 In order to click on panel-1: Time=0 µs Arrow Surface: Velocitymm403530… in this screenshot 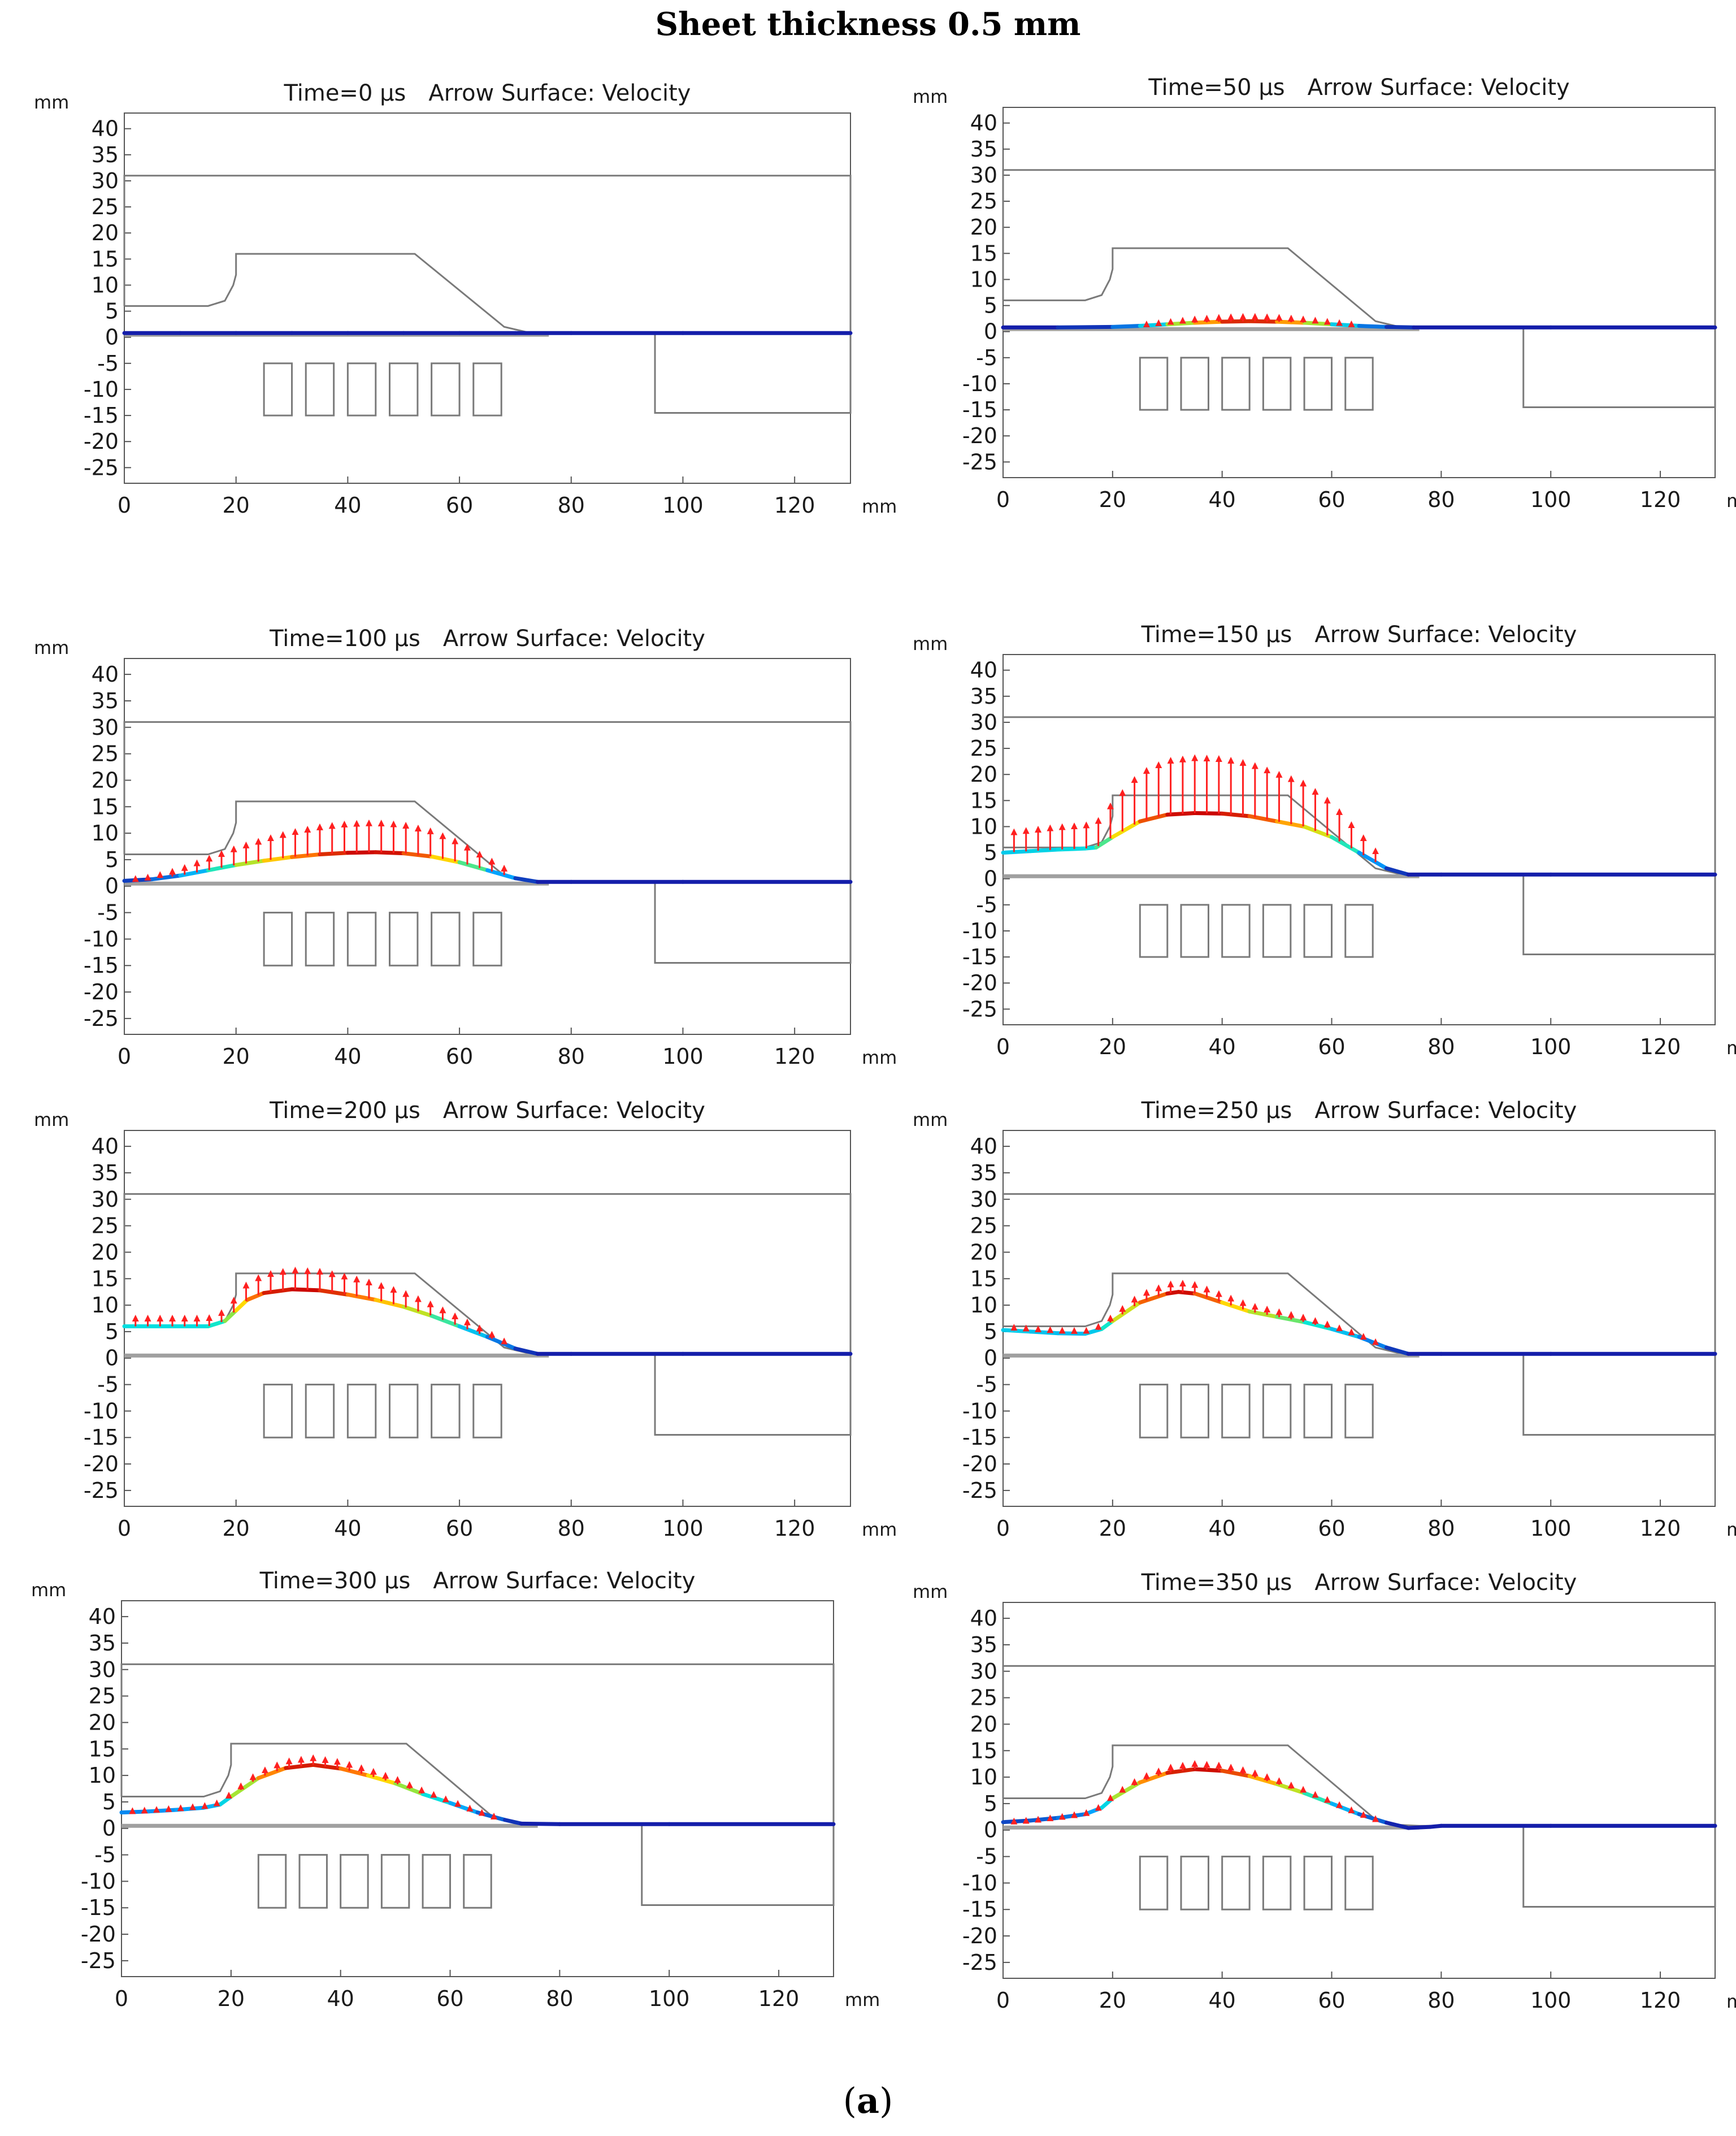, I will do `click(465, 299)`.